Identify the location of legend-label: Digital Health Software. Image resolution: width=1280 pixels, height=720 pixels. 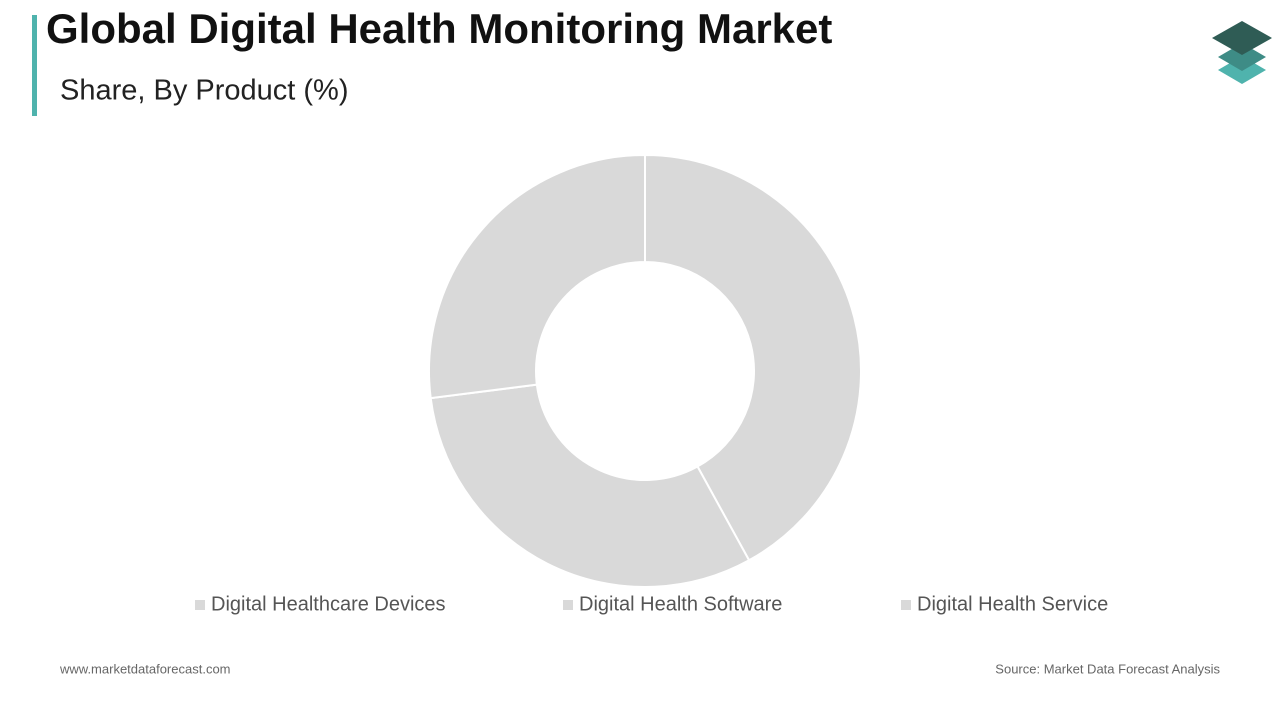
(680, 604).